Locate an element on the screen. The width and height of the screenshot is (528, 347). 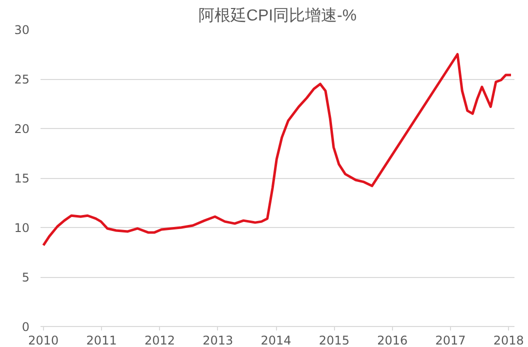
y-tick-label: 20 is located at coordinates (22, 129).